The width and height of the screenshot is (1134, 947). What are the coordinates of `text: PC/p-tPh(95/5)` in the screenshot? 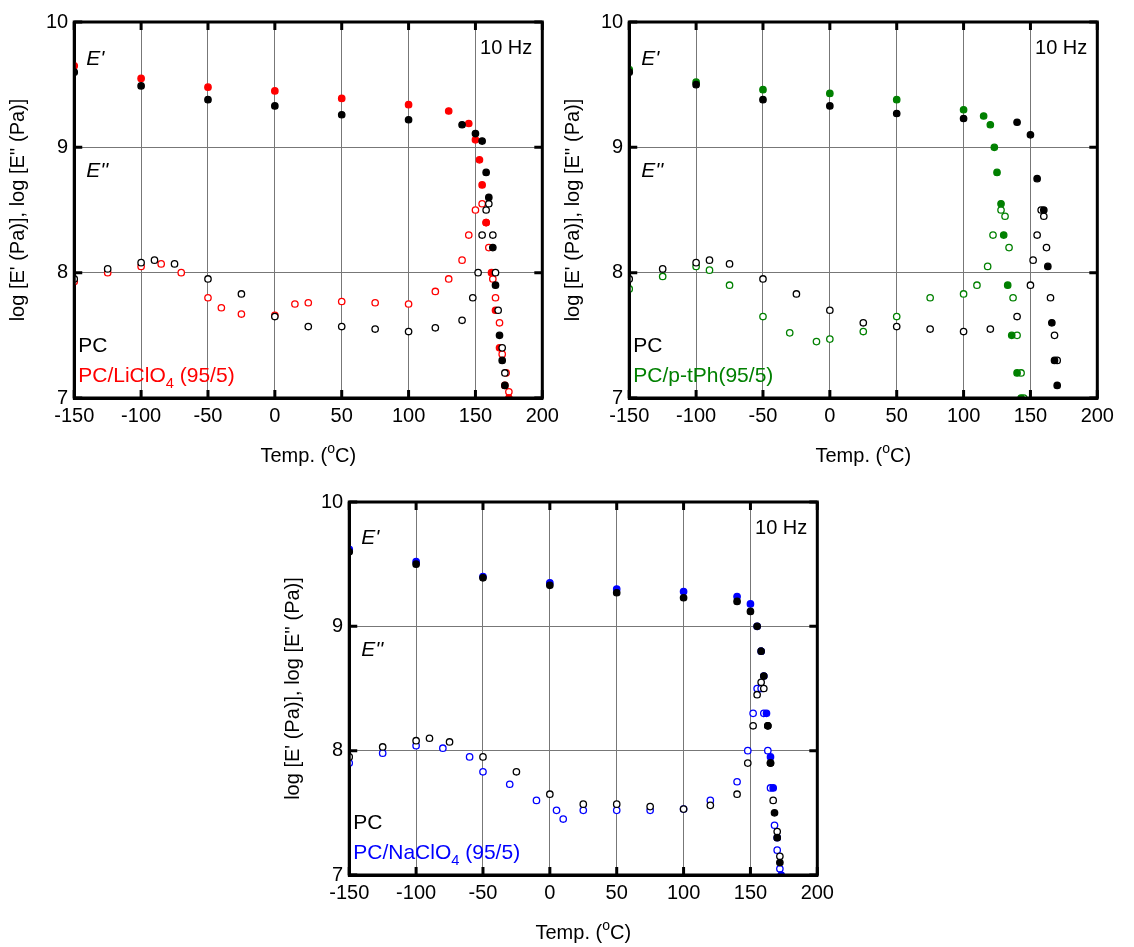 It's located at (703, 374).